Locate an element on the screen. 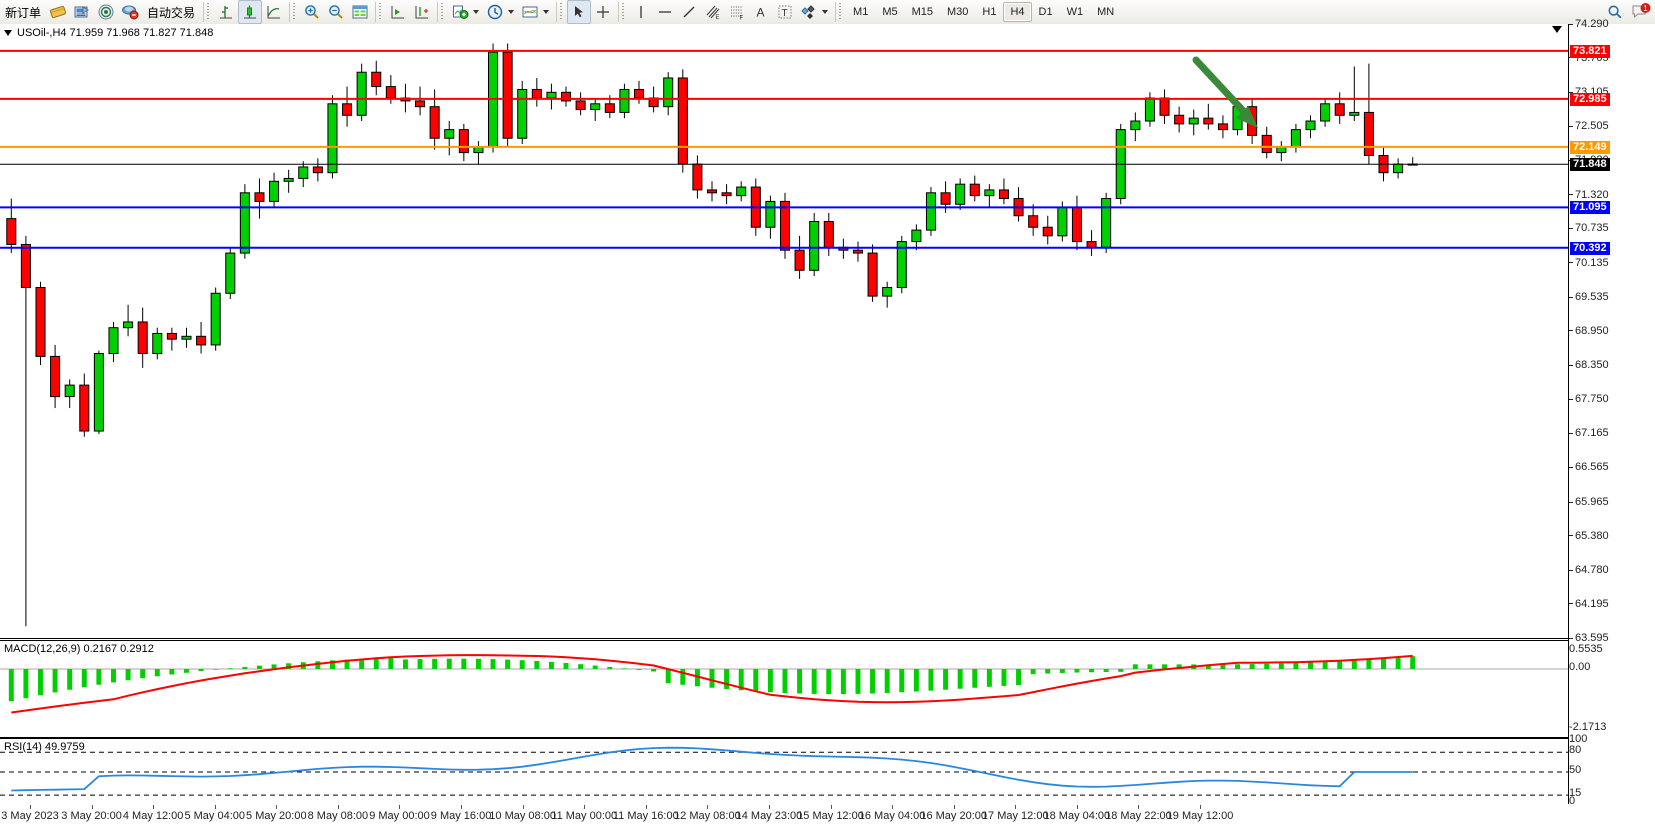 Image resolution: width=1655 pixels, height=828 pixels. period-caret-icon is located at coordinates (511, 12).